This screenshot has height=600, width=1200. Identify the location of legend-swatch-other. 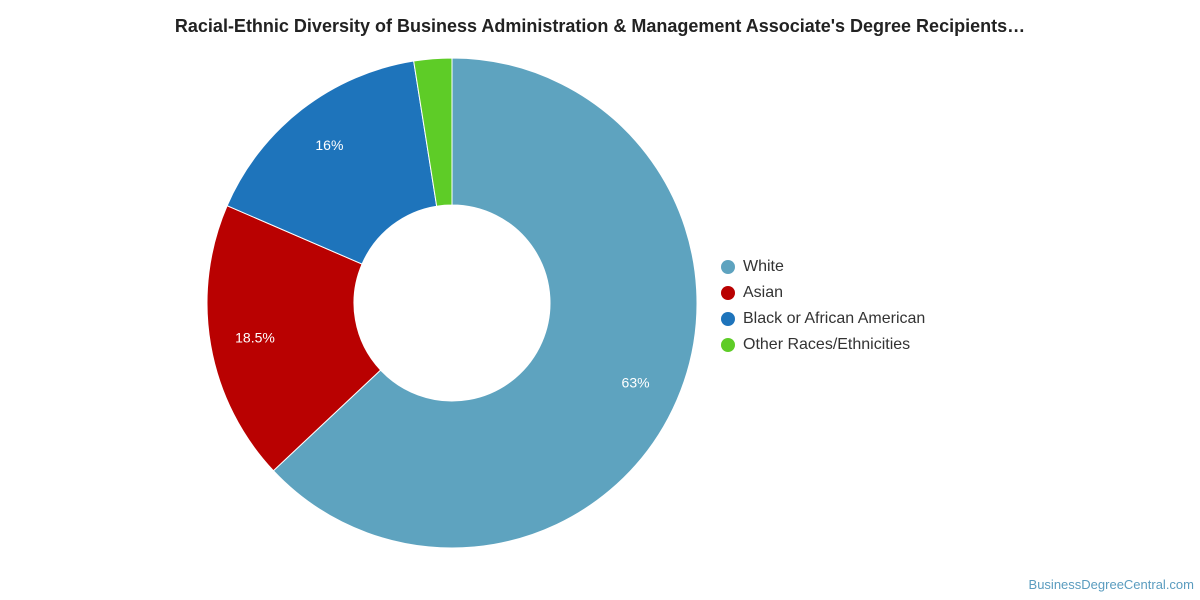
(728, 345).